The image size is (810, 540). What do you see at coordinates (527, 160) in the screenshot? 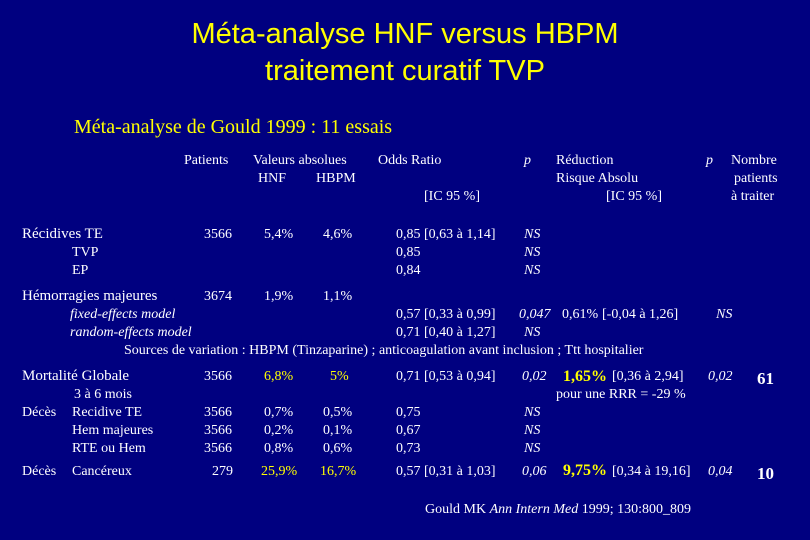
I see `header-p: p` at bounding box center [527, 160].